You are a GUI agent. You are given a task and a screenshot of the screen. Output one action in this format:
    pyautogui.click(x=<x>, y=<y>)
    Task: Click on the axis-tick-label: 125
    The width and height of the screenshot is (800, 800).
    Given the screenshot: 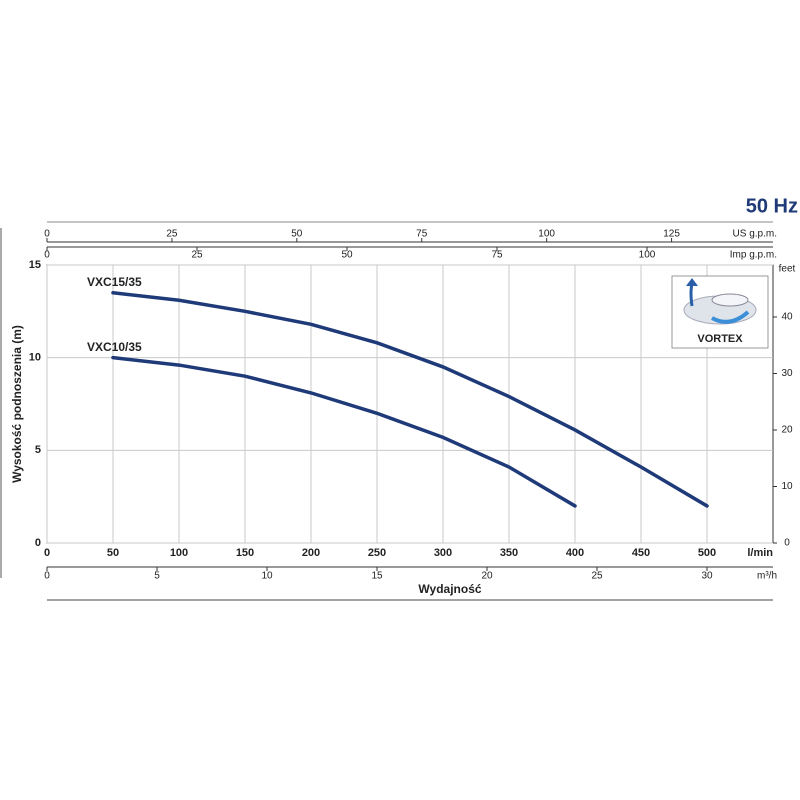 What is the action you would take?
    pyautogui.click(x=671, y=234)
    